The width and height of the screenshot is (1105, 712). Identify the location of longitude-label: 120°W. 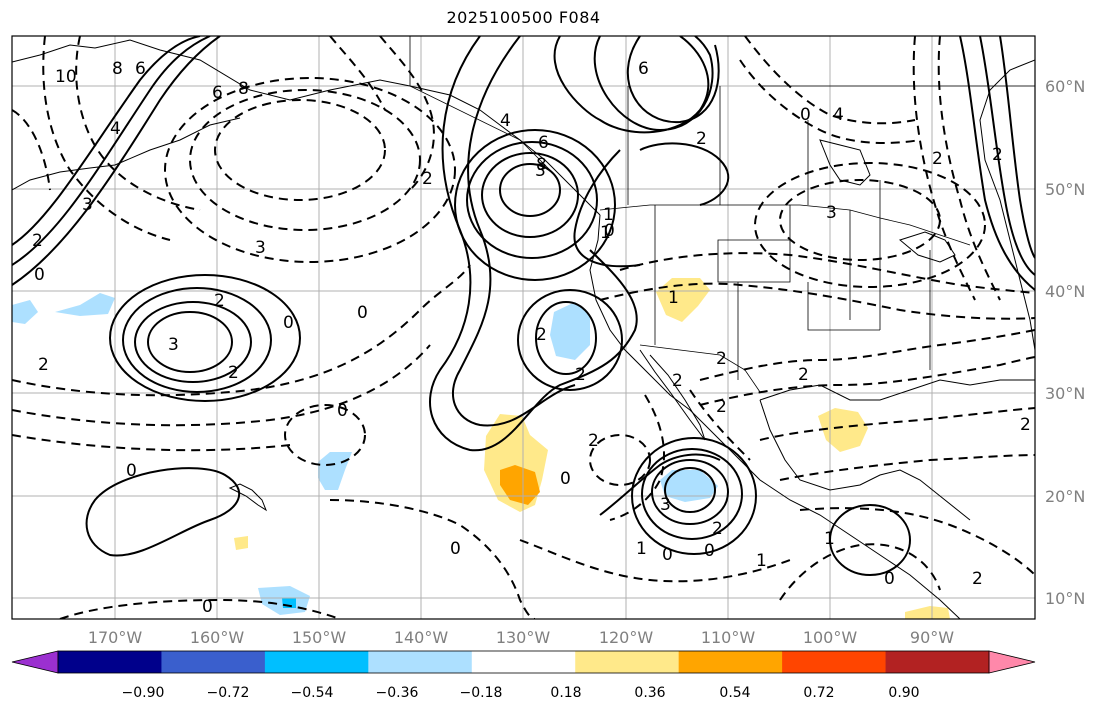
(626, 637).